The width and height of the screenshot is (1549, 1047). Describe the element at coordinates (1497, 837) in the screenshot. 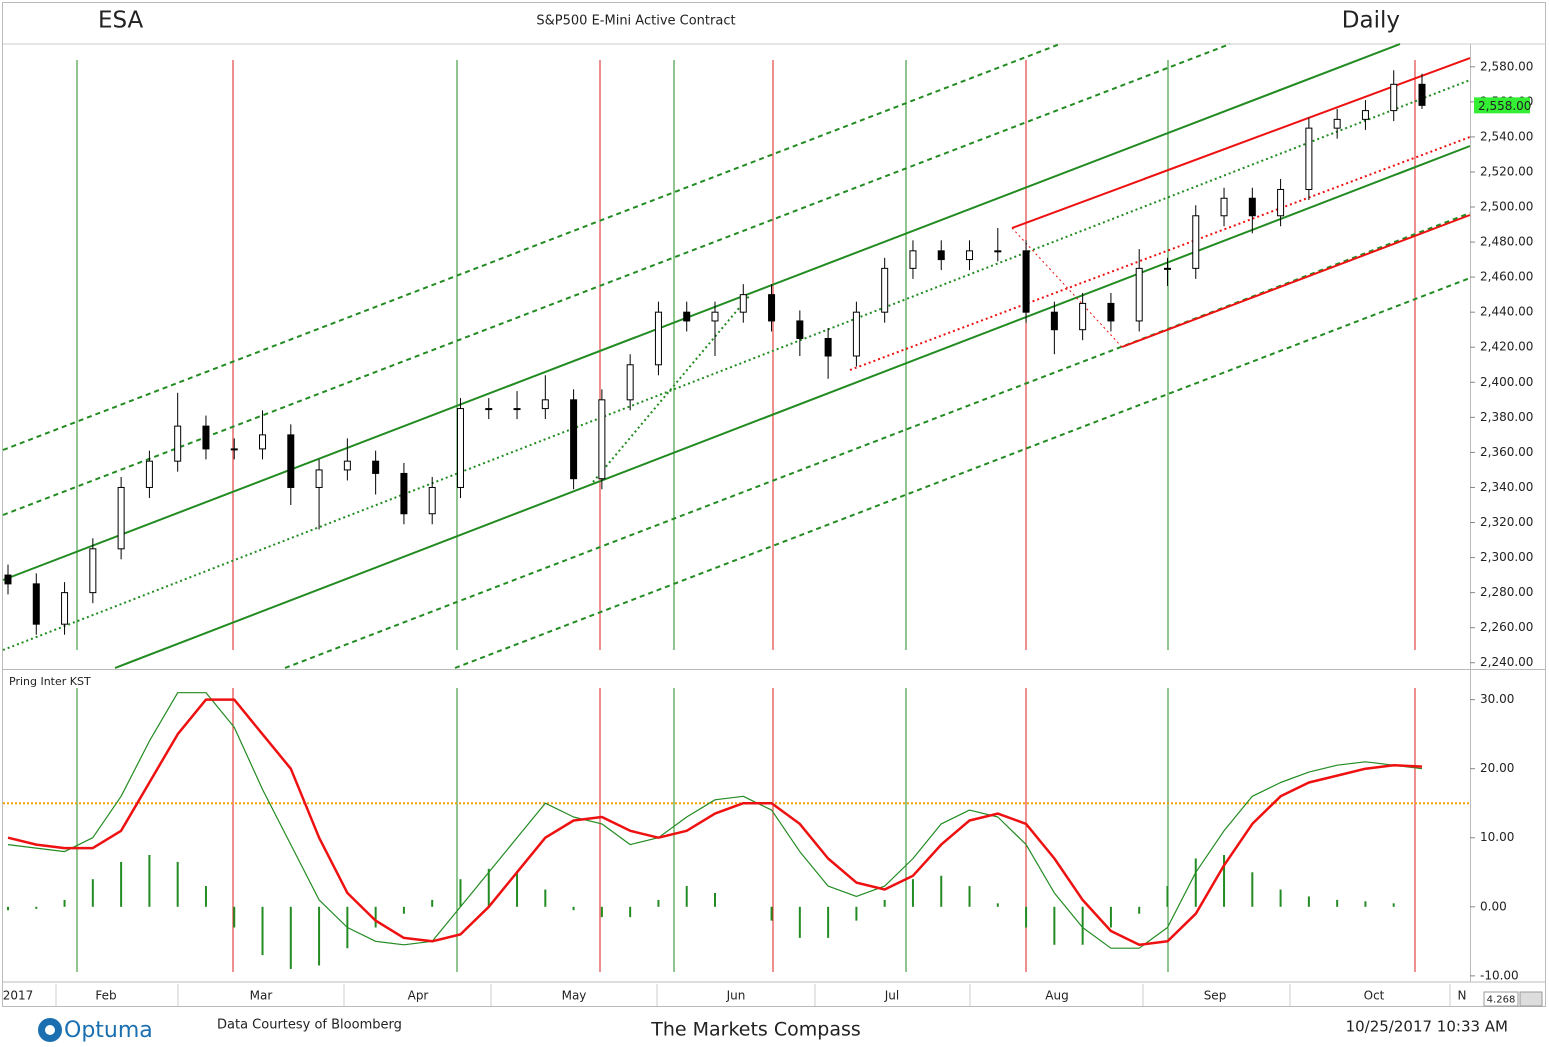

I see `y-tick-label: 10.00` at that location.